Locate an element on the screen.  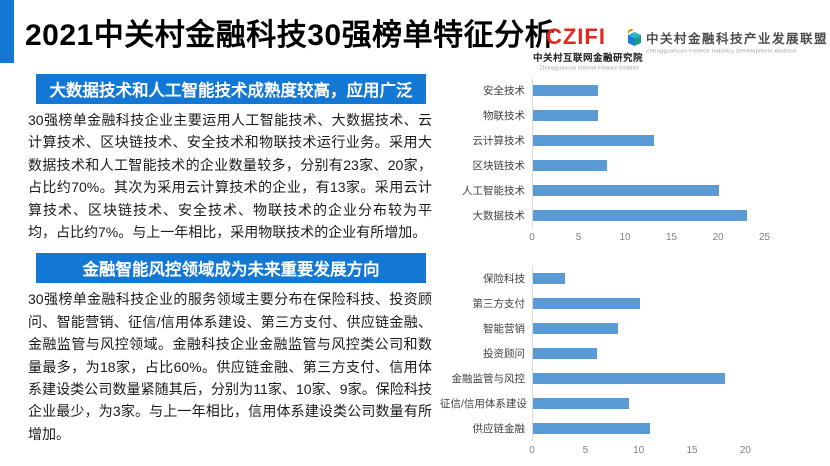
chart-row: 保险科技 is located at coordinates (632, 278).